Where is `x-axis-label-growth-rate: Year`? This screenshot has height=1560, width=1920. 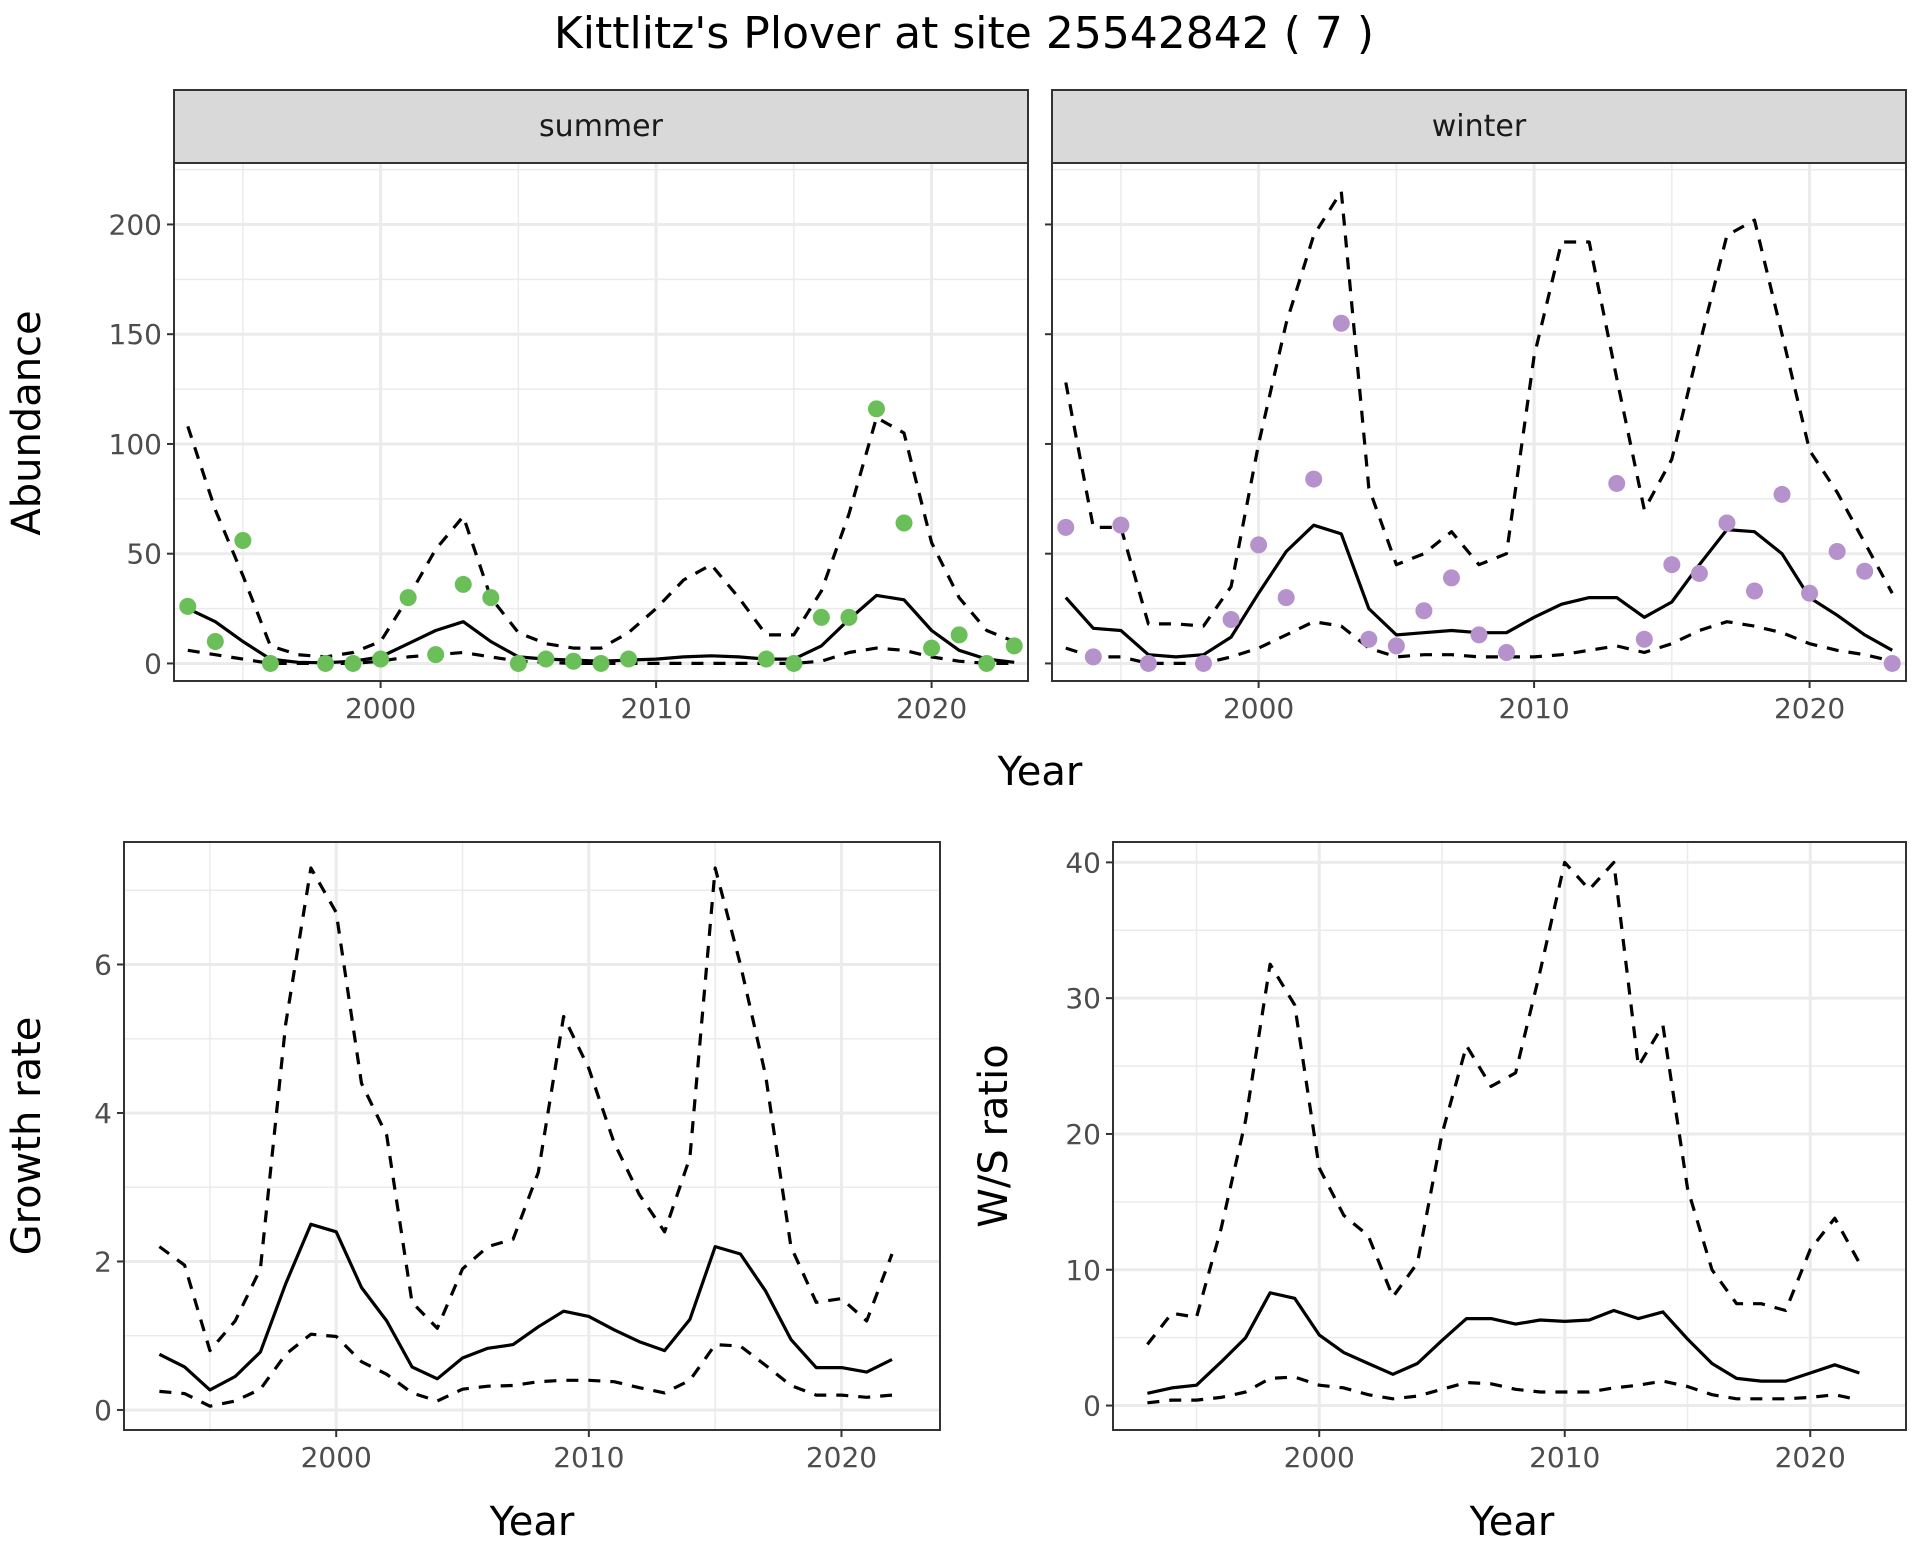 x-axis-label-growth-rate: Year is located at coordinates (532, 1522).